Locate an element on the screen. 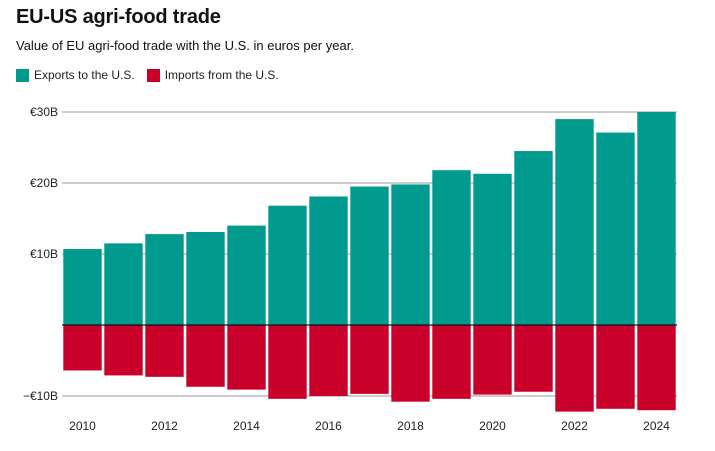 The image size is (715, 451). x-tick-label: 2022 is located at coordinates (574, 426).